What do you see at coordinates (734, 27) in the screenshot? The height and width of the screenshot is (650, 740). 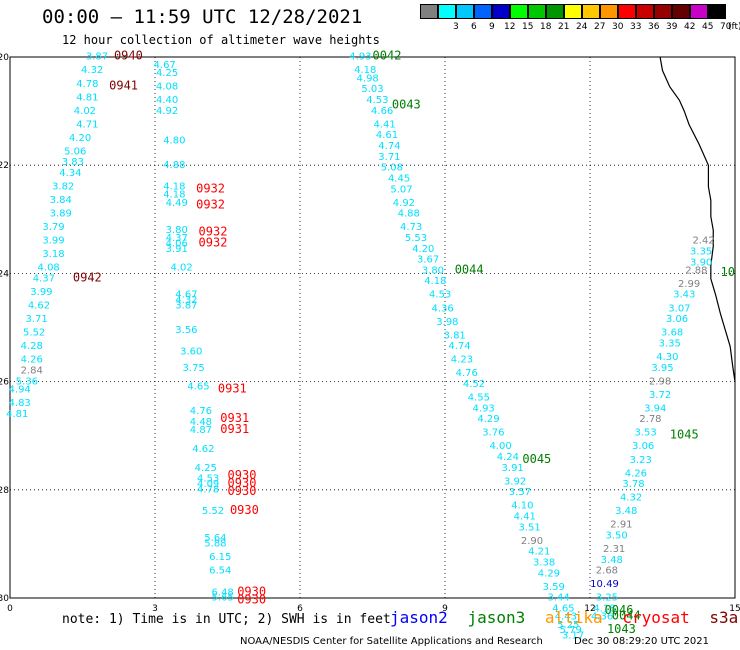 I see `legend-unit: (ft)` at bounding box center [734, 27].